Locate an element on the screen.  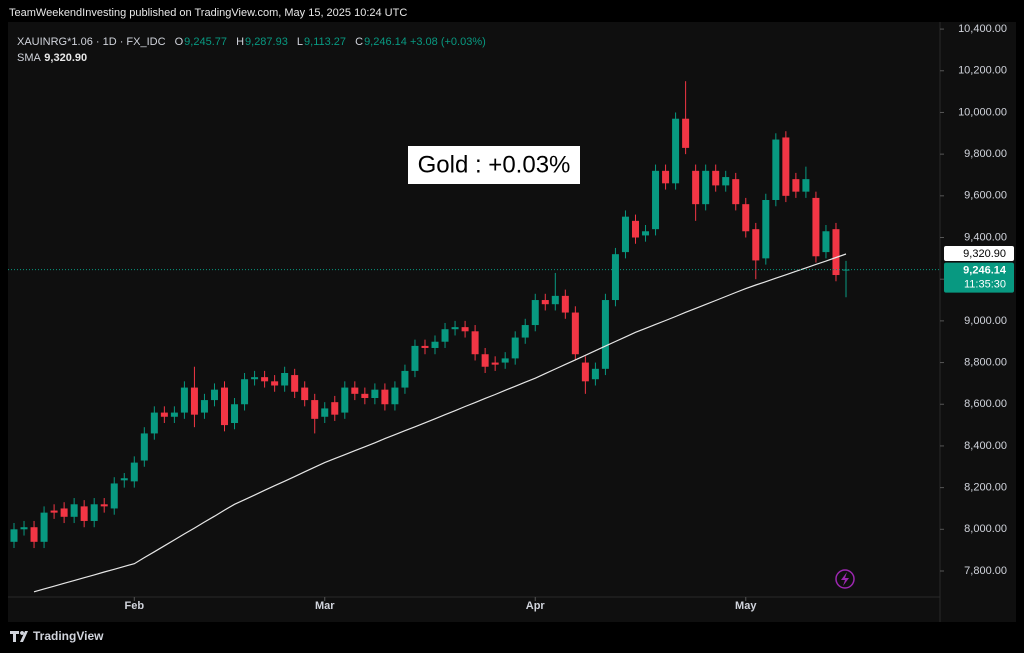
c-label: C is located at coordinates (359, 42).